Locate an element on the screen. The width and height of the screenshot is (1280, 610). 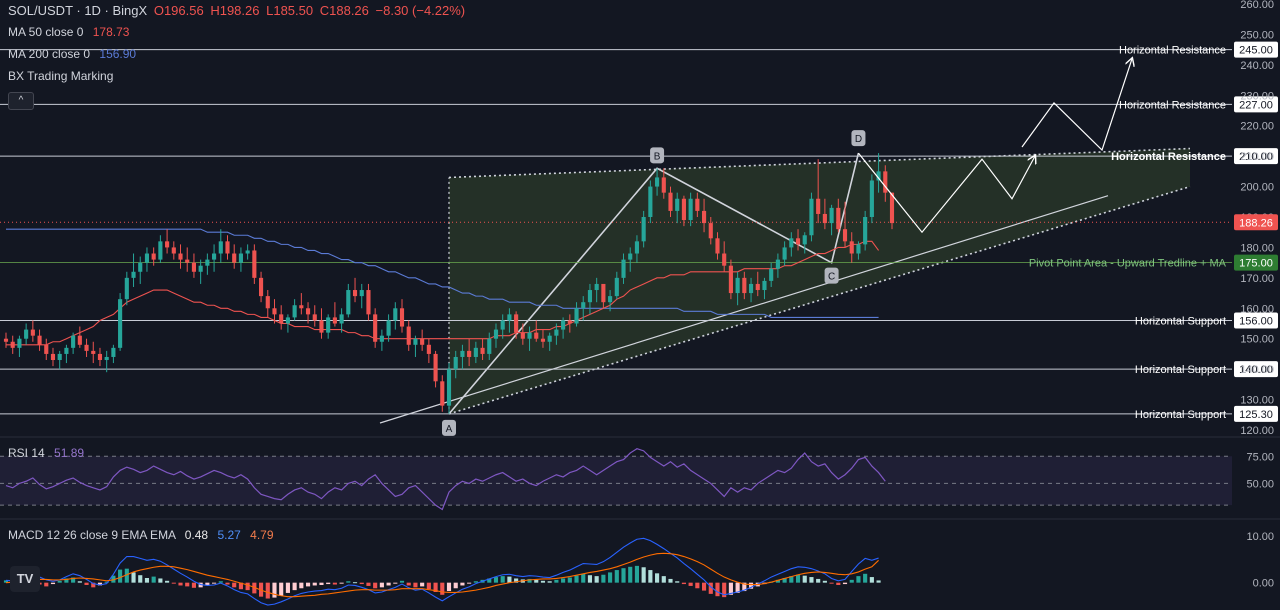
bx-label: BX Trading Marking is located at coordinates (61, 76).